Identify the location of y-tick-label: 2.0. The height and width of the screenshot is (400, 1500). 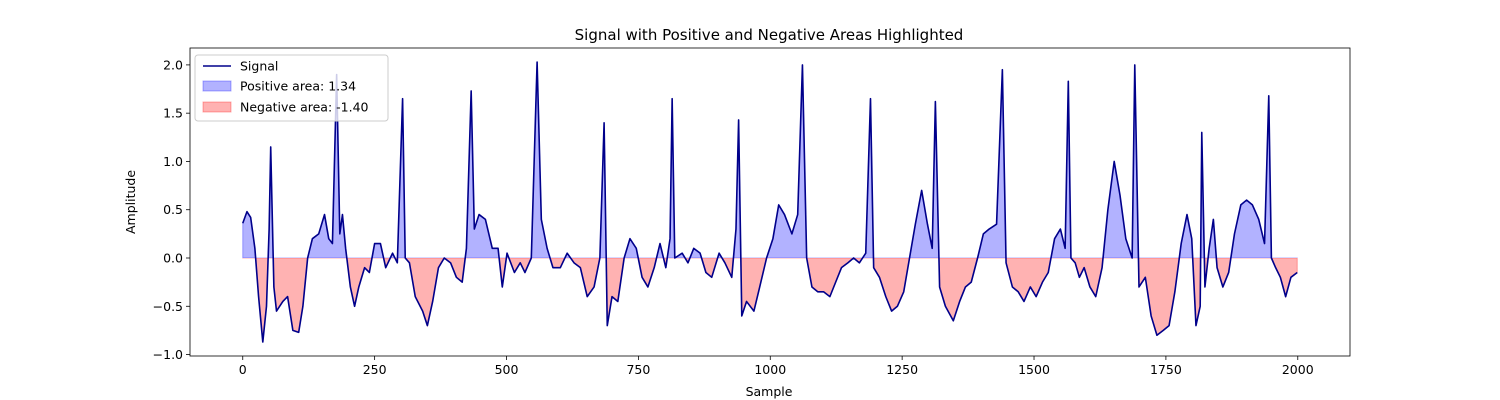
(173, 64).